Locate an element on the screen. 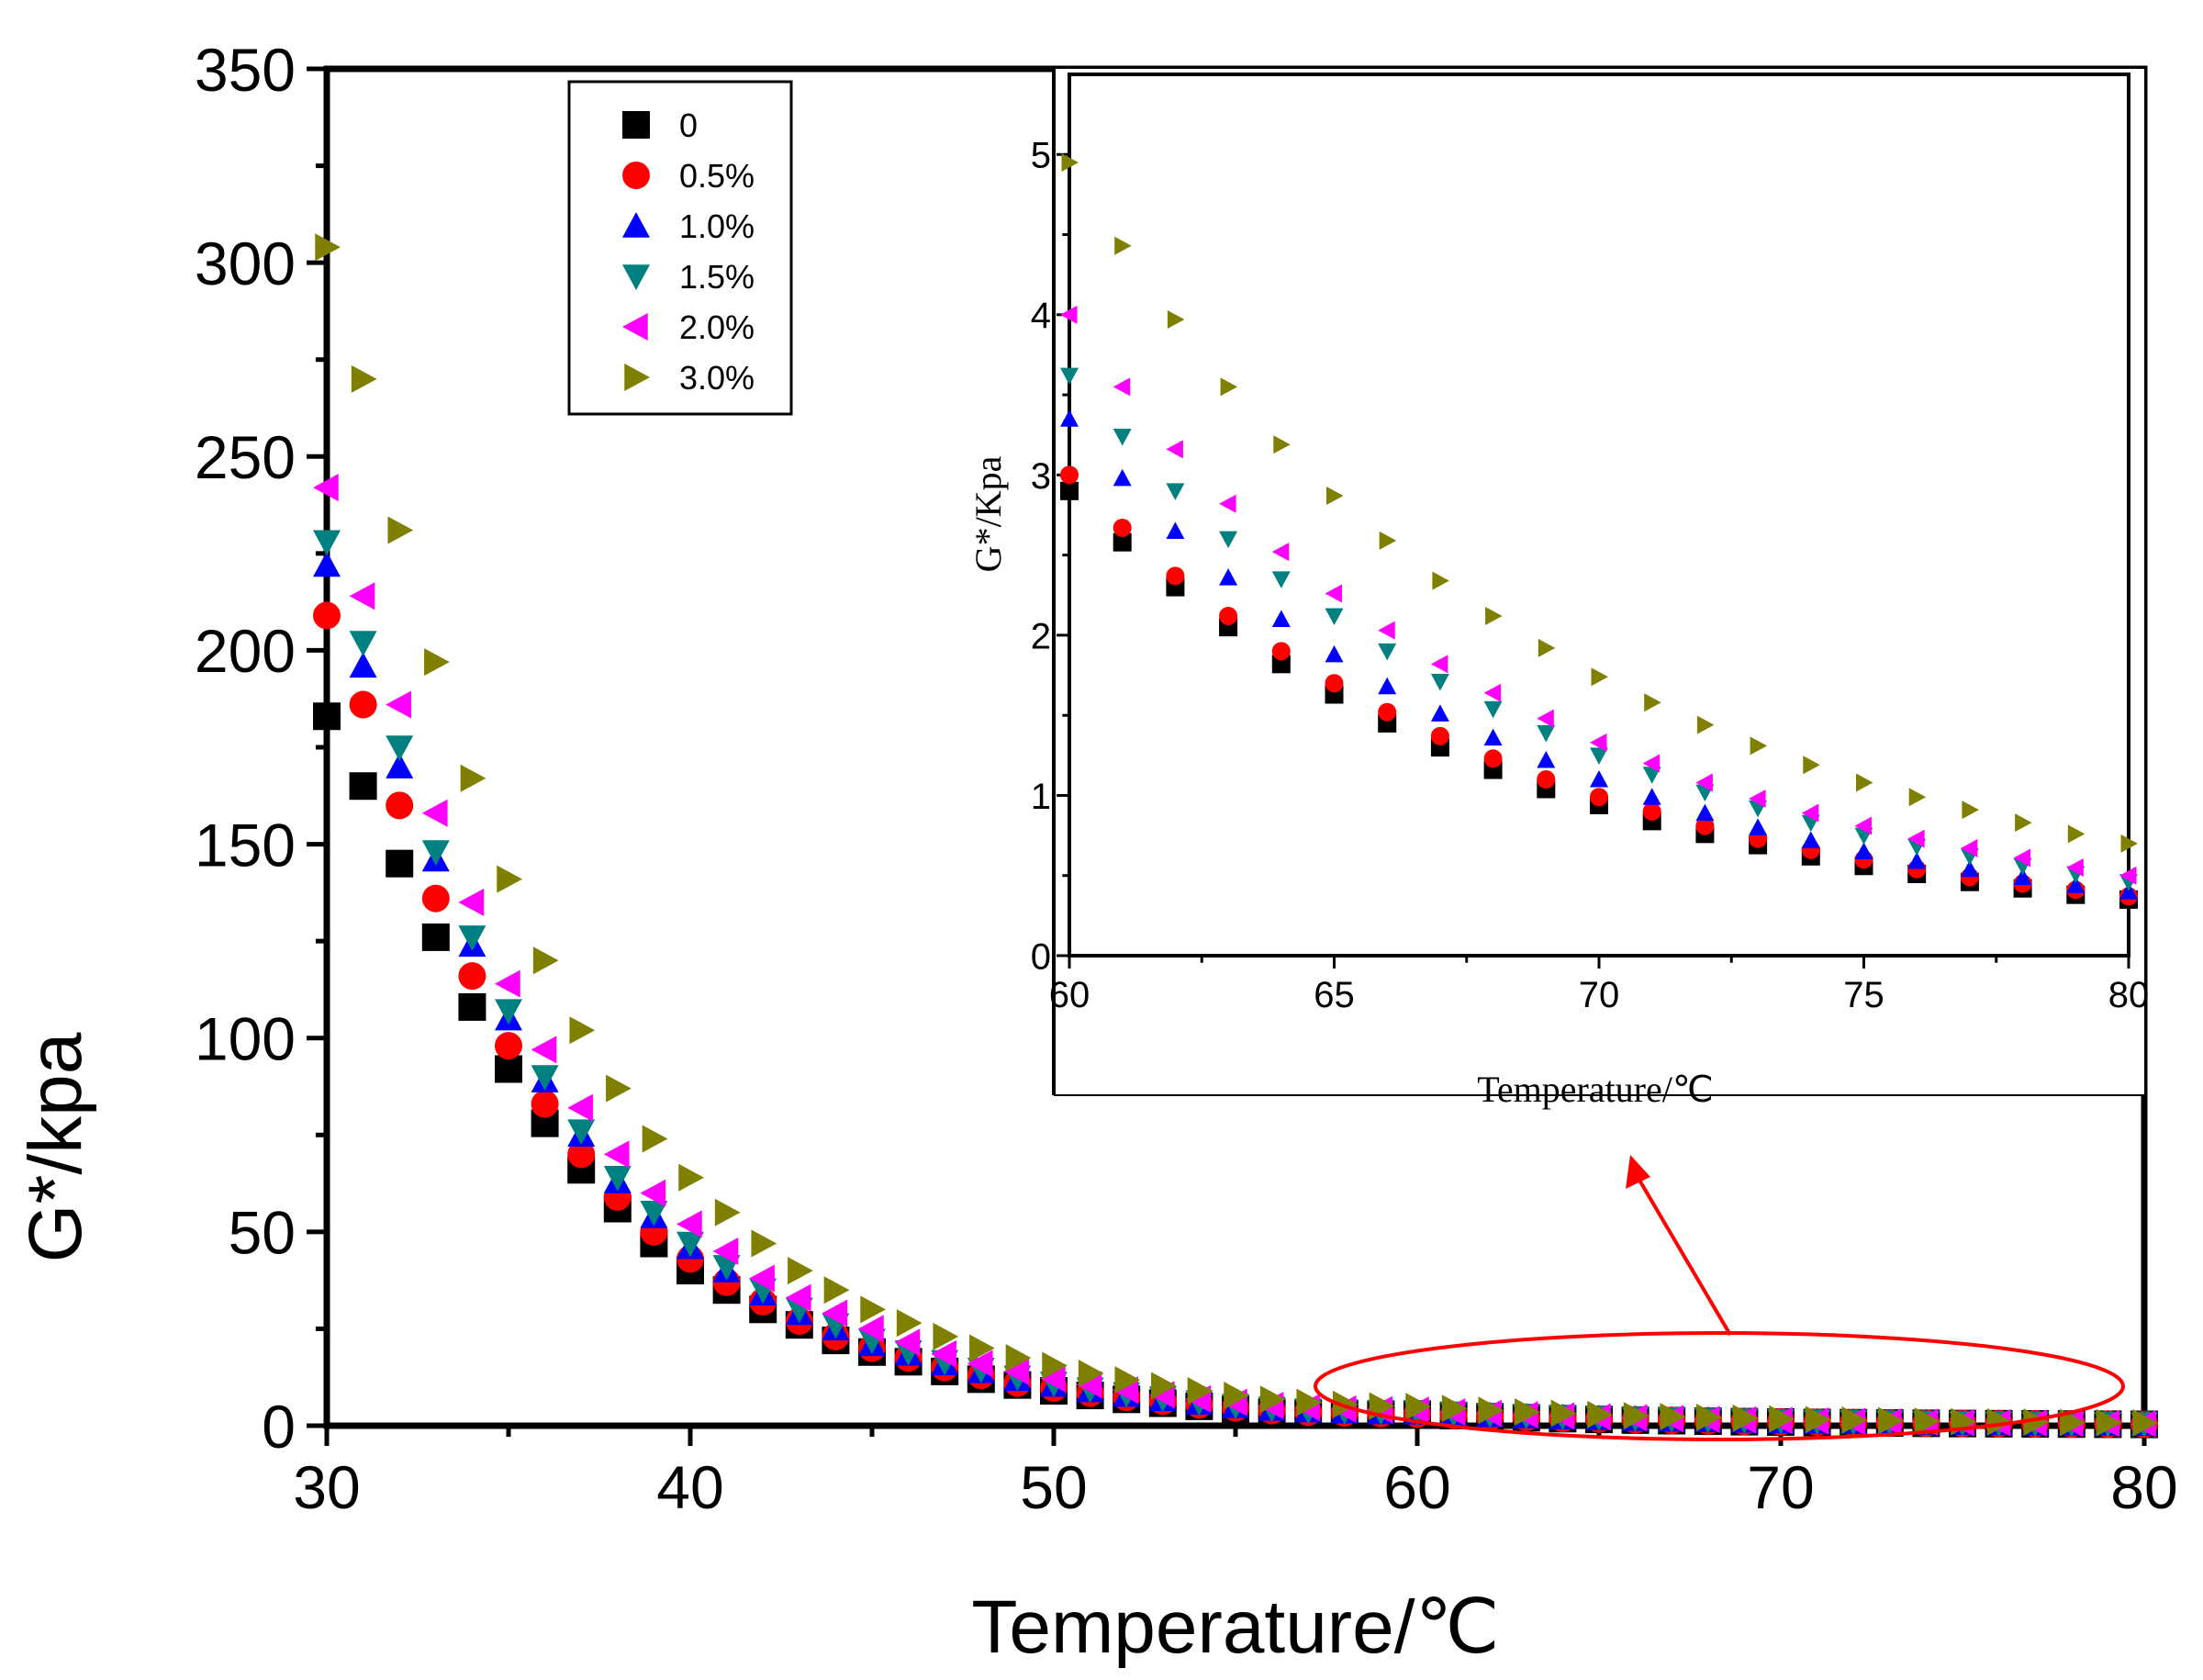 The height and width of the screenshot is (1680, 2203). y-tick-label: 4 is located at coordinates (1041, 316).